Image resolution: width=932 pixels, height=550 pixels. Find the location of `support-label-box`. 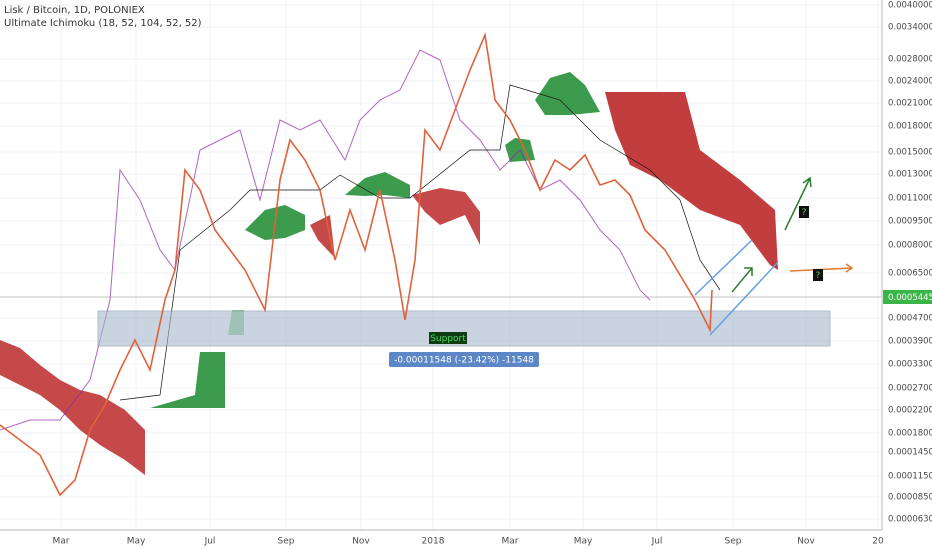

support-label-box is located at coordinates (448, 338).